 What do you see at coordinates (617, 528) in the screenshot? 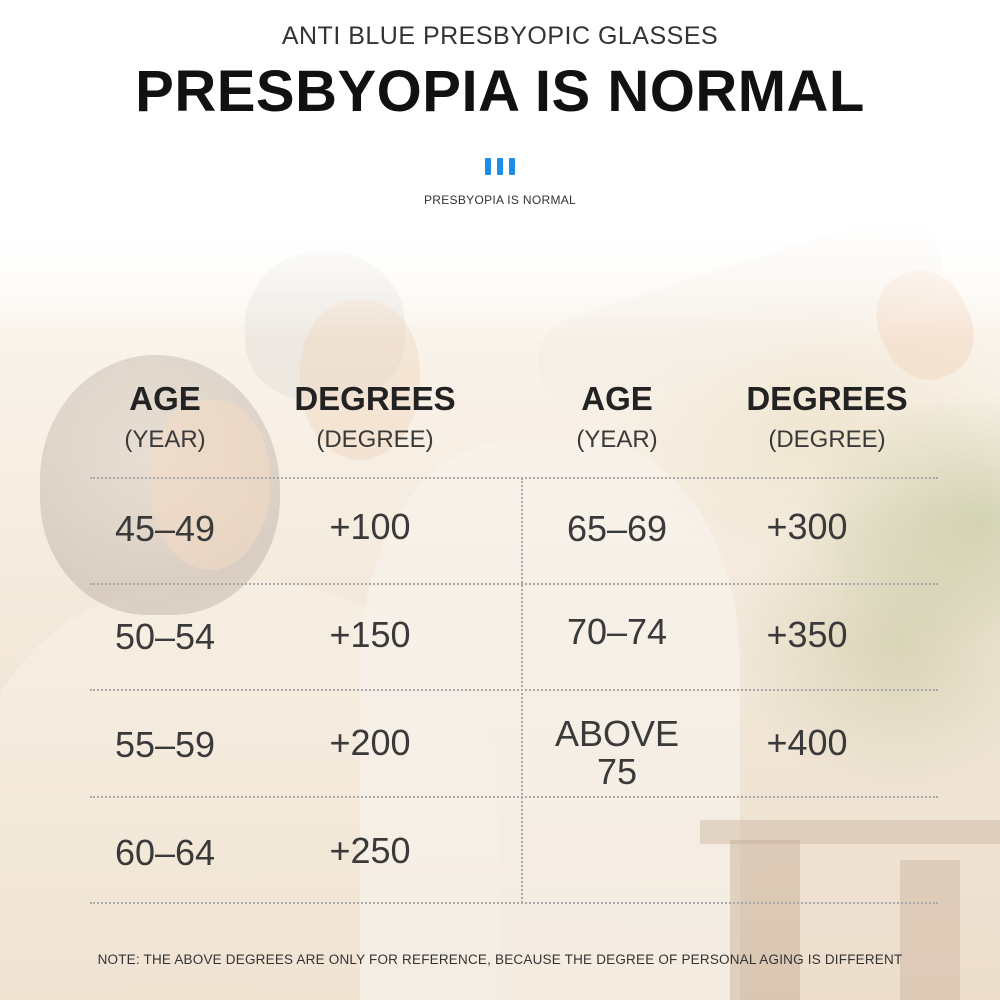
I see `table-cell-age: 65–69` at bounding box center [617, 528].